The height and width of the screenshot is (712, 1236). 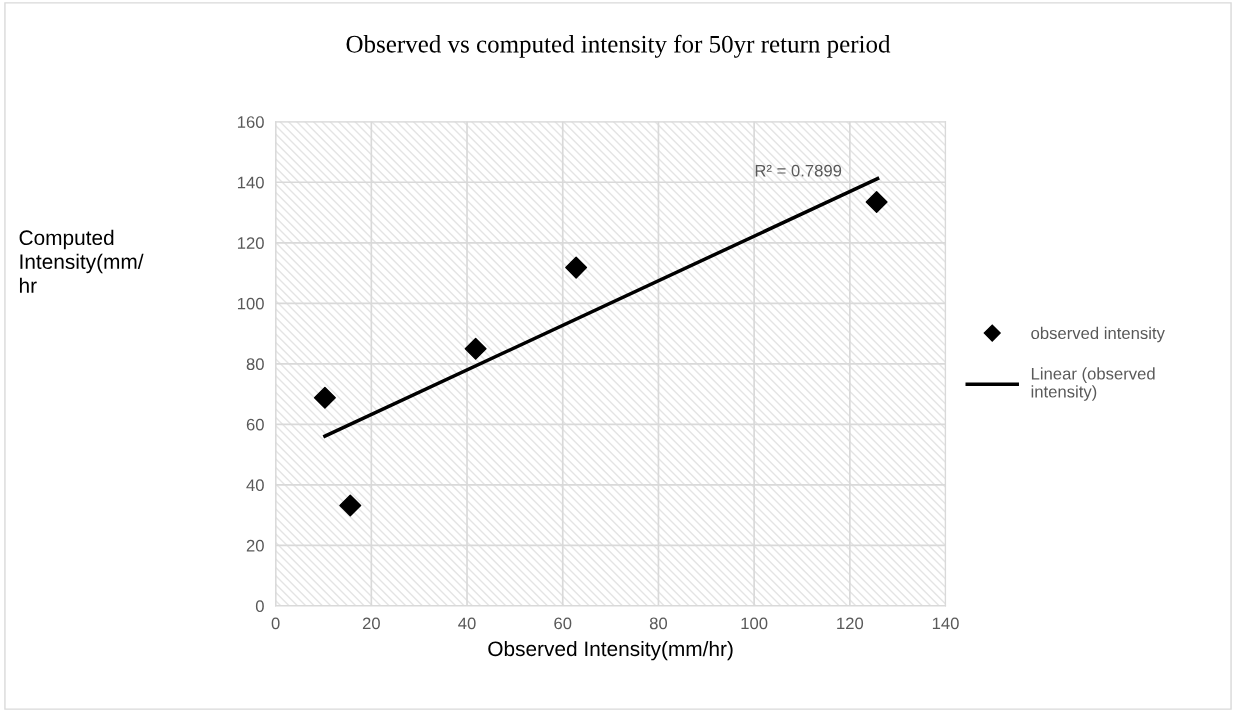 What do you see at coordinates (255, 364) in the screenshot?
I see `y-tick-label: 80` at bounding box center [255, 364].